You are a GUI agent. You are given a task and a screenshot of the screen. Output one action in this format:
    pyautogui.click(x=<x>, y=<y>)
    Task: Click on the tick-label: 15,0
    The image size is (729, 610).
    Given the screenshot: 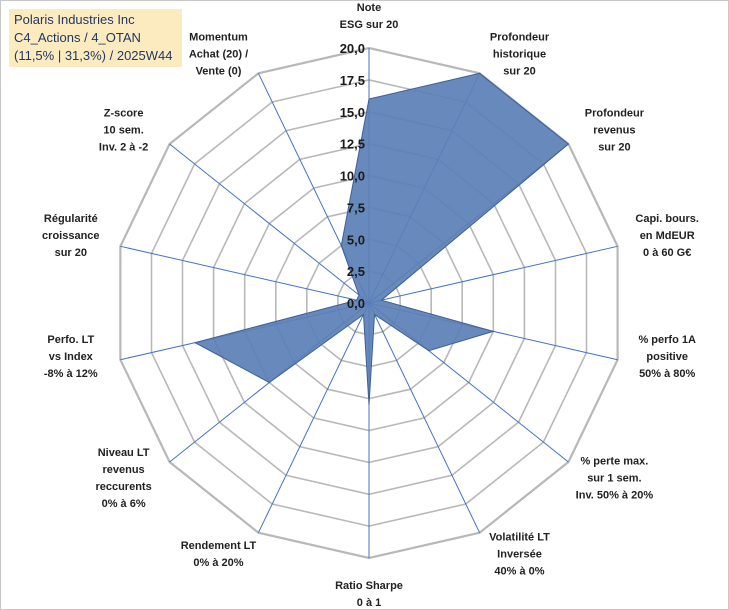 What is the action you would take?
    pyautogui.click(x=352, y=112)
    